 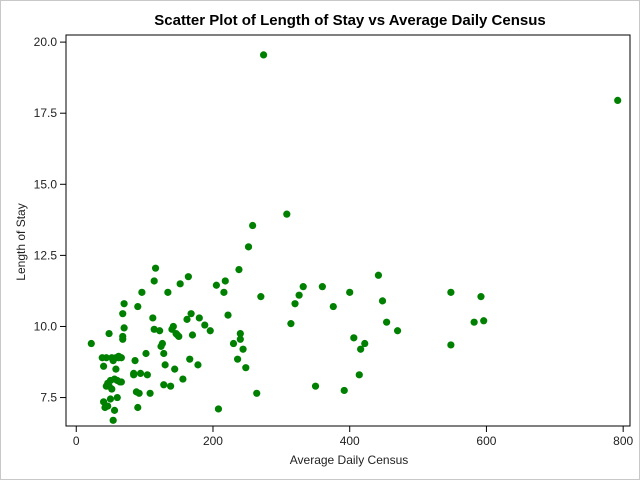 I want to click on y-tick-label: 15.0, so click(x=46, y=184).